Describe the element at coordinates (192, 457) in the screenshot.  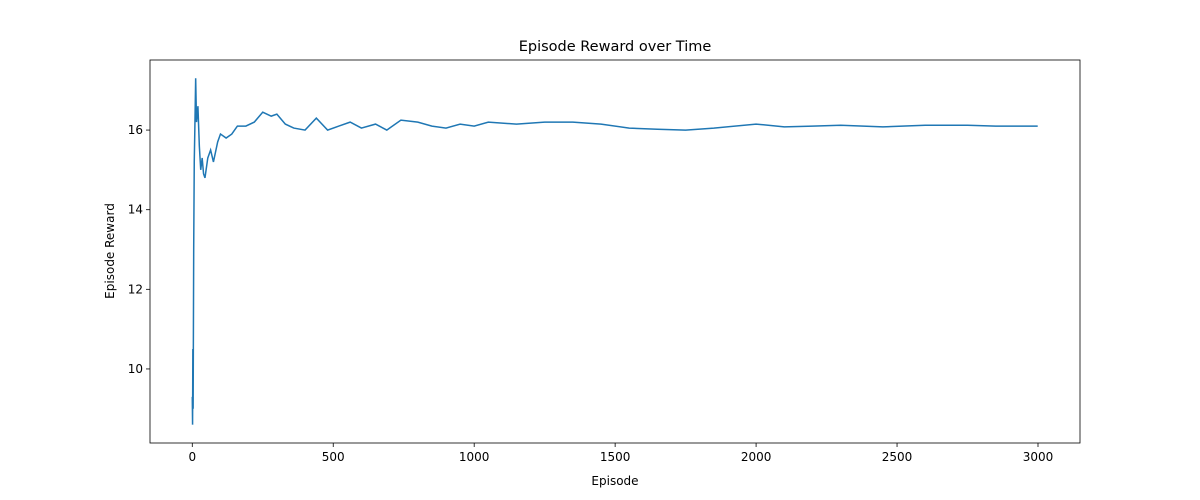
I see `x-tick-label: 0` at that location.